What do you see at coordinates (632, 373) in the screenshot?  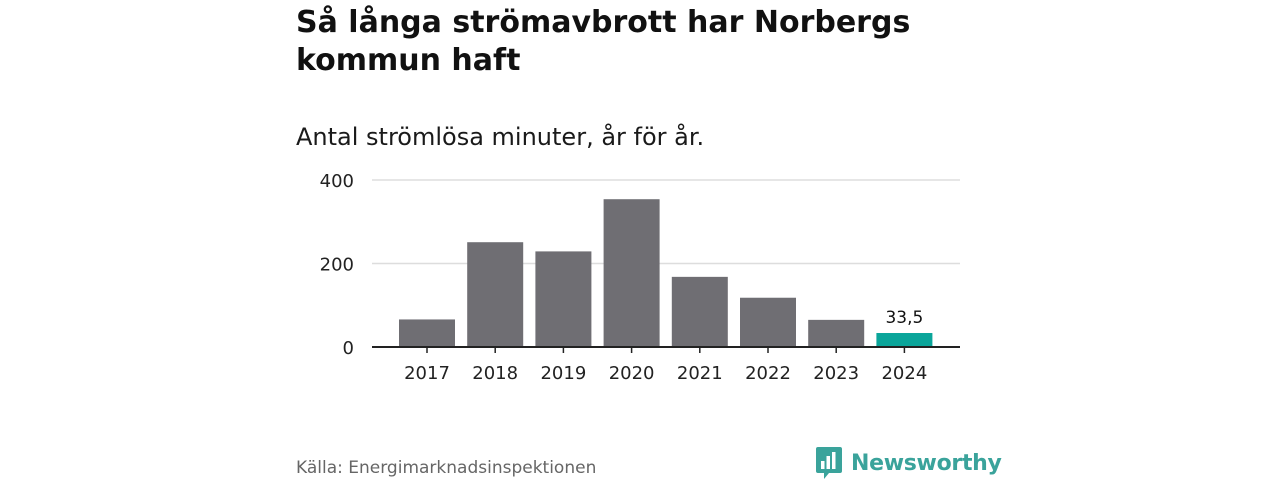 I see `x-tick-label: 2020` at bounding box center [632, 373].